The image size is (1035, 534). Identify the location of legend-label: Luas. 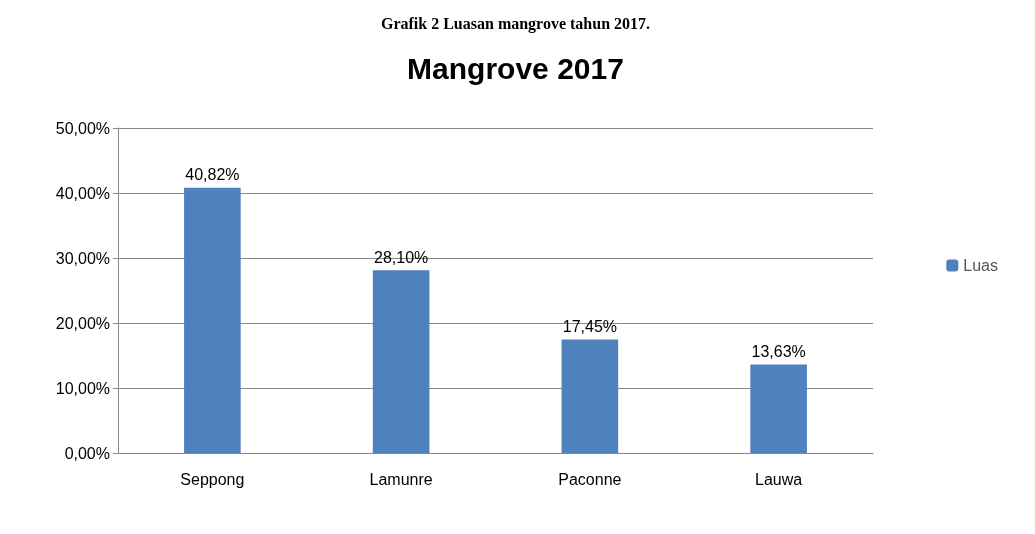
(981, 265).